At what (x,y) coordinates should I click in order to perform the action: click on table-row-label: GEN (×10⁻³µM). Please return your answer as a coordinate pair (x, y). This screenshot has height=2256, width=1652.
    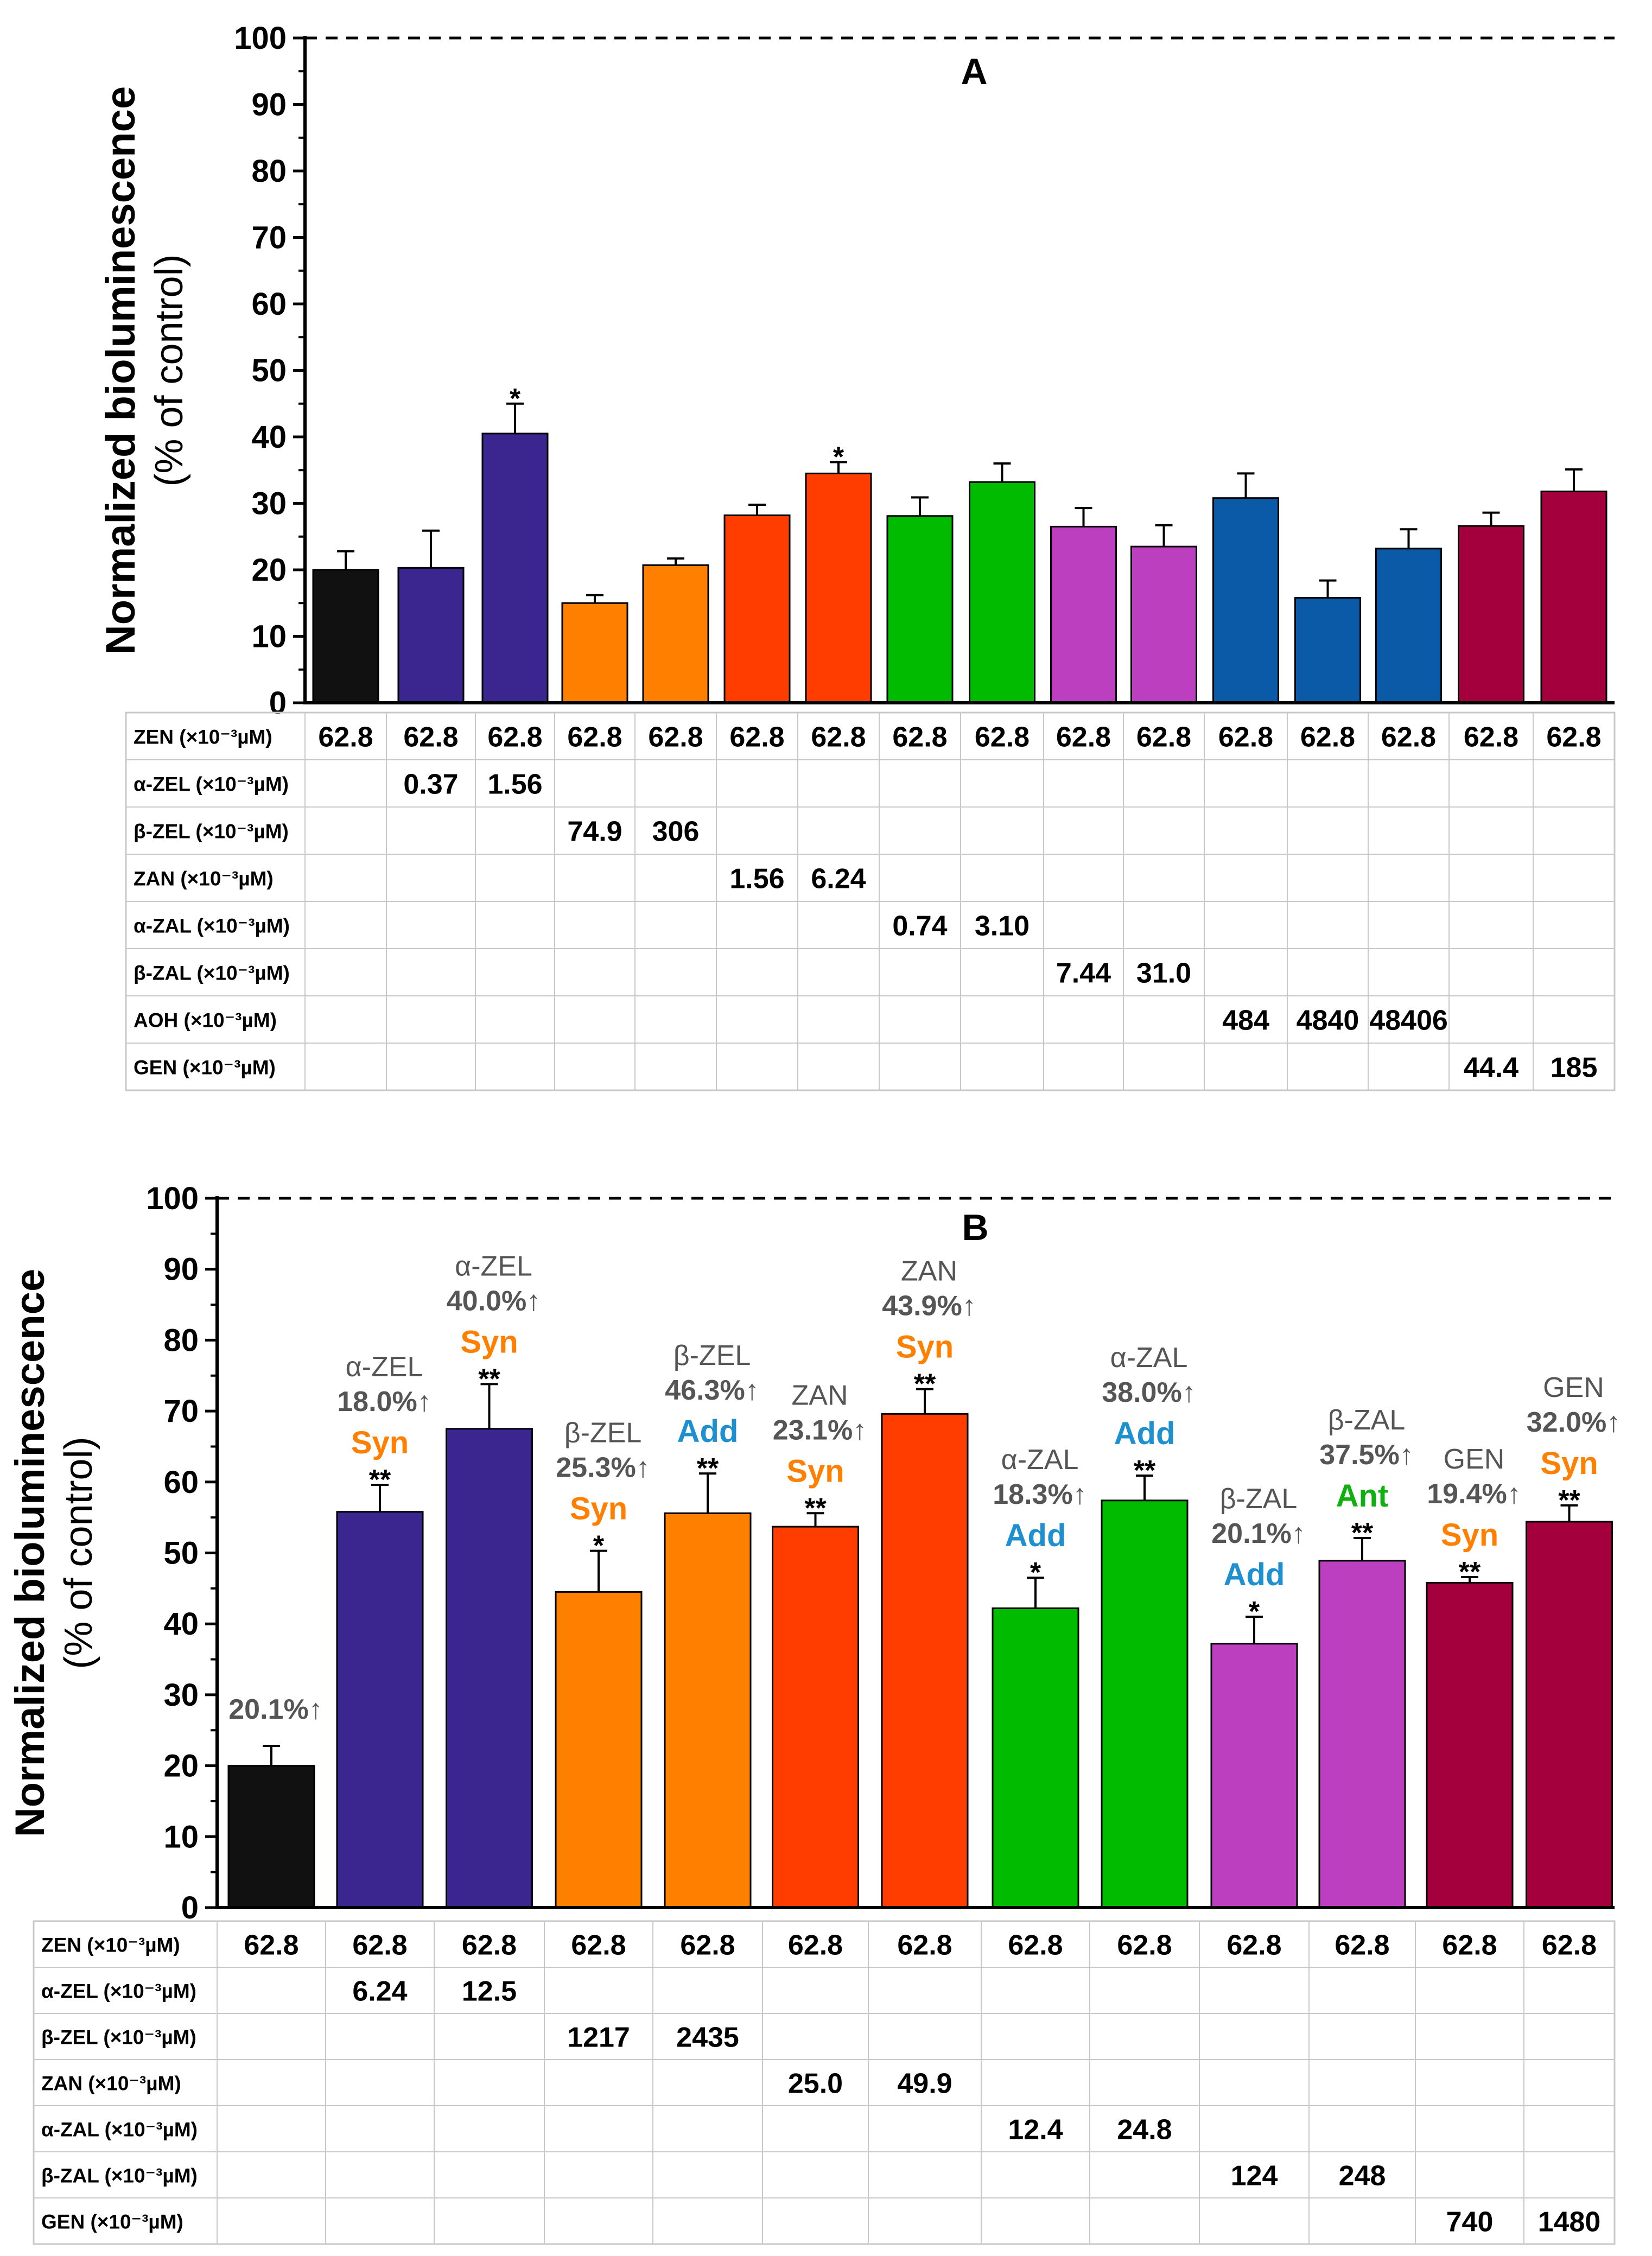
    Looking at the image, I should click on (205, 1068).